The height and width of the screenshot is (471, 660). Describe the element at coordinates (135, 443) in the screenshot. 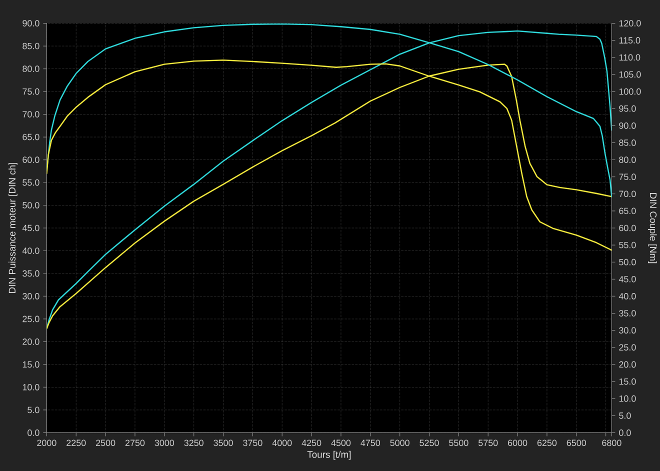

I see `x-tick-label: 2750` at that location.